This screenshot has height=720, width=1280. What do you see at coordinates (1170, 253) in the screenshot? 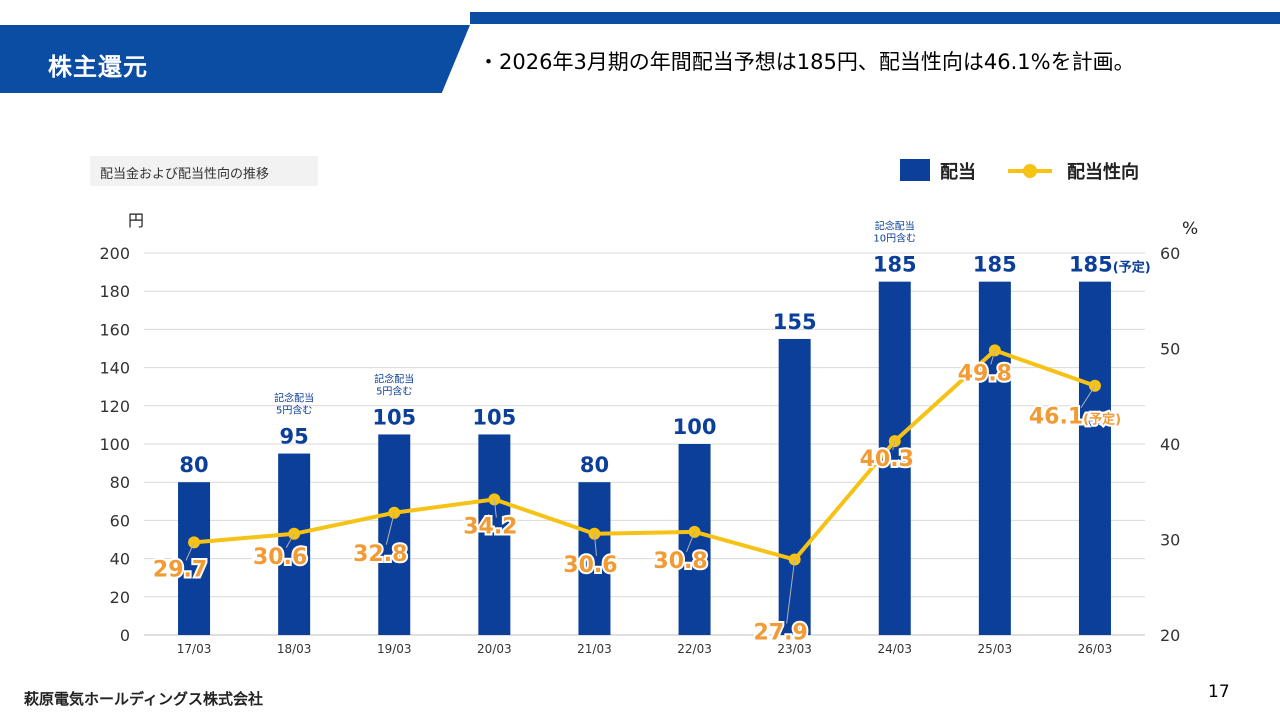
I see `y-right-tick-label: 60` at bounding box center [1170, 253].